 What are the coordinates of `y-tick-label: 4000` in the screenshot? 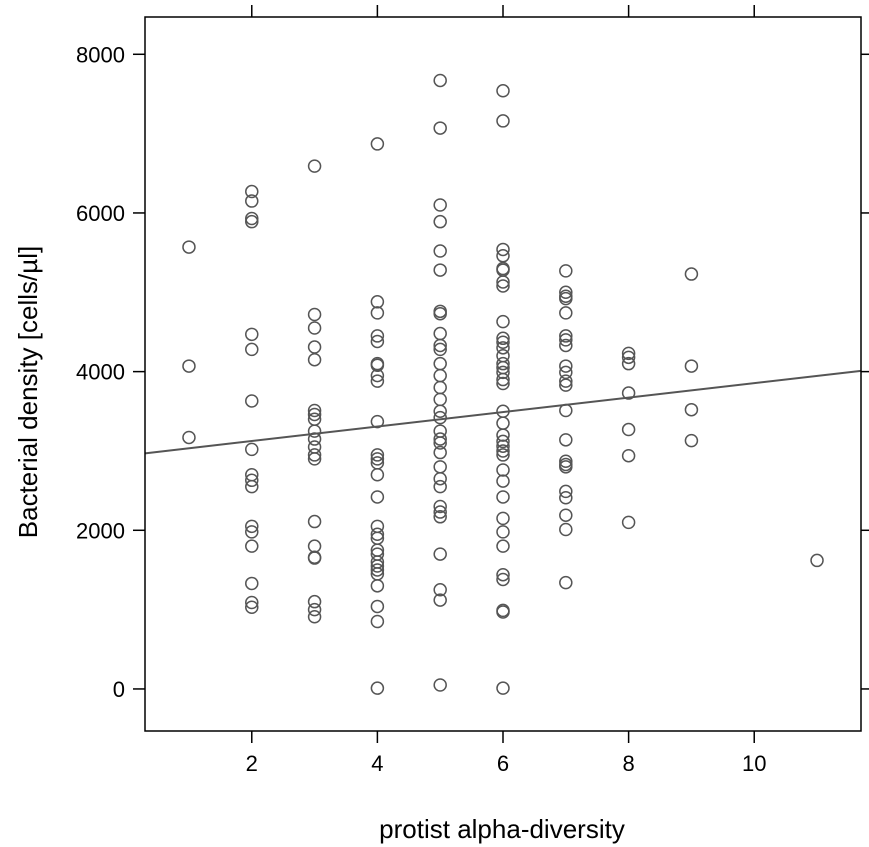 It's located at (100, 372).